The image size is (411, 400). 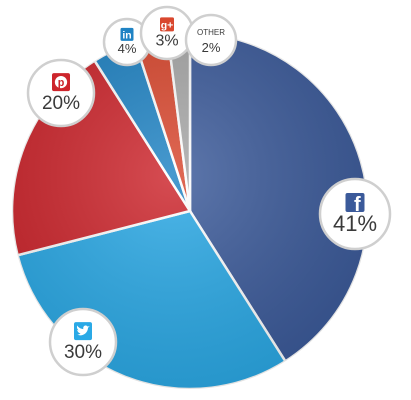 I want to click on label-bubble-other: OTHER 2%, so click(x=211, y=40).